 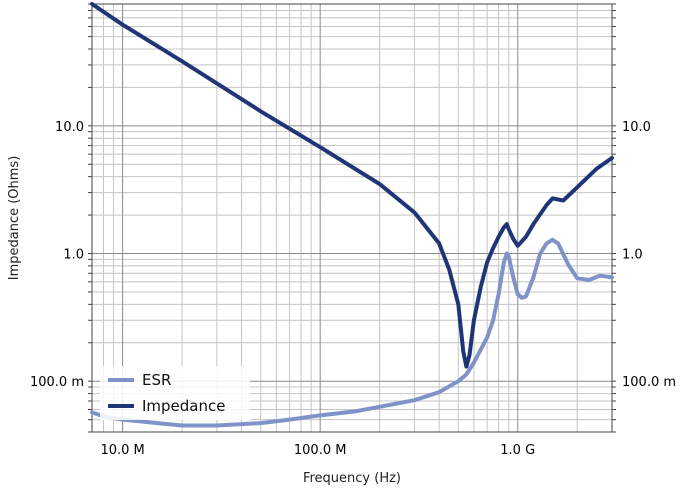 What do you see at coordinates (14, 218) in the screenshot?
I see `y-axis-title: Impedance (Ohms)` at bounding box center [14, 218].